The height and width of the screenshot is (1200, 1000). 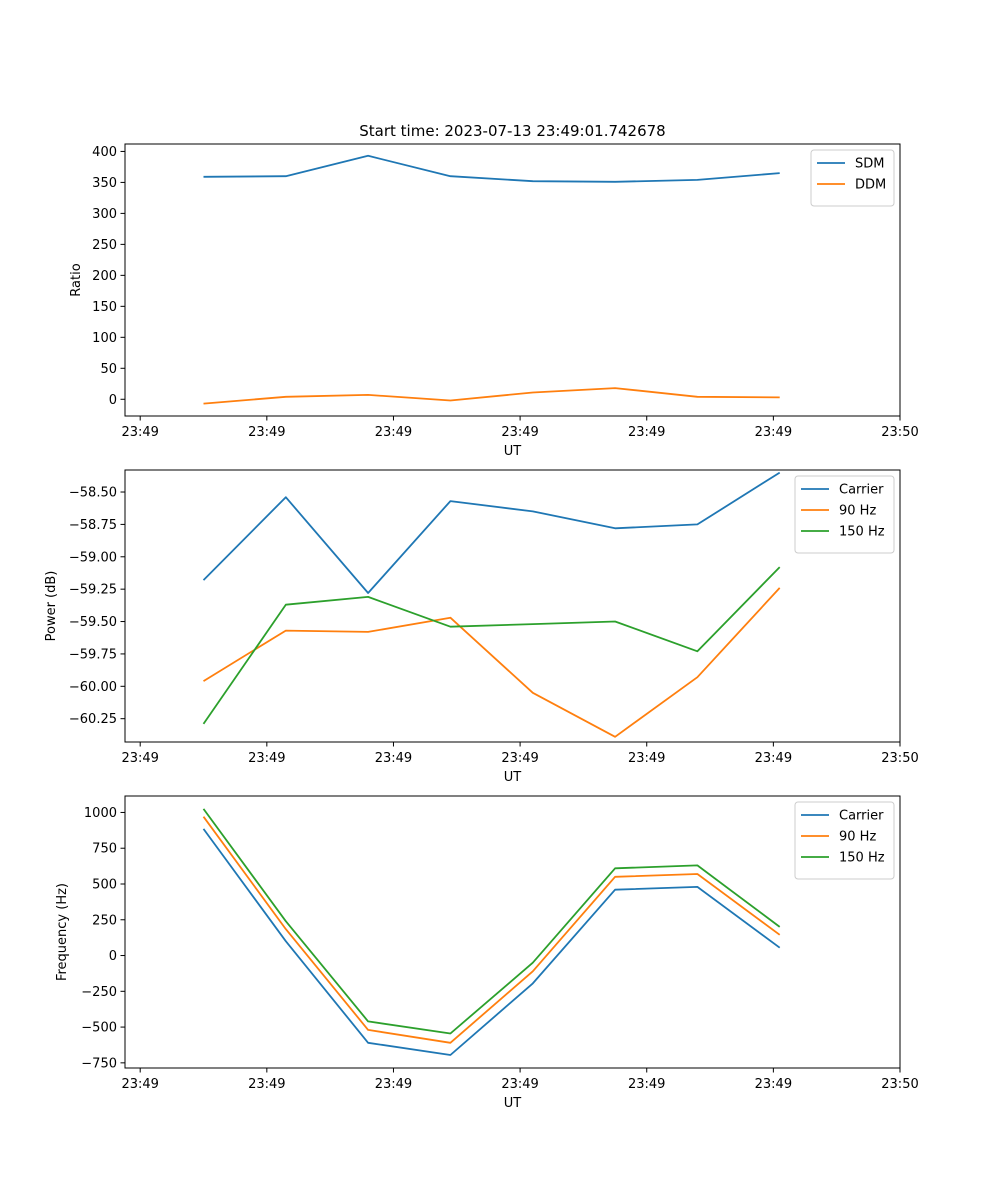 What do you see at coordinates (862, 858) in the screenshot?
I see `frequency-legend-label: 150 Hz` at bounding box center [862, 858].